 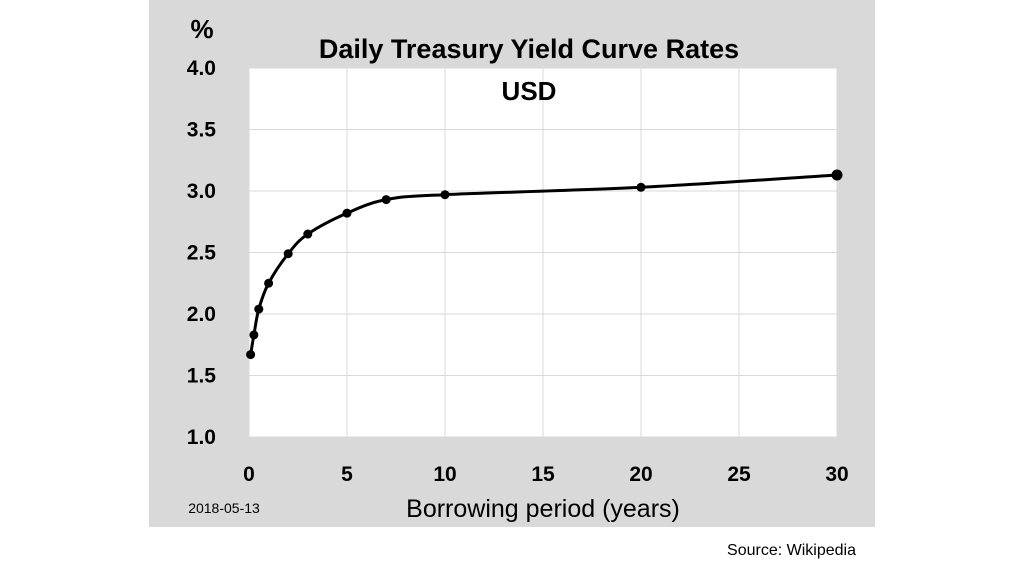 I want to click on x-tick-label: 0, so click(x=249, y=474).